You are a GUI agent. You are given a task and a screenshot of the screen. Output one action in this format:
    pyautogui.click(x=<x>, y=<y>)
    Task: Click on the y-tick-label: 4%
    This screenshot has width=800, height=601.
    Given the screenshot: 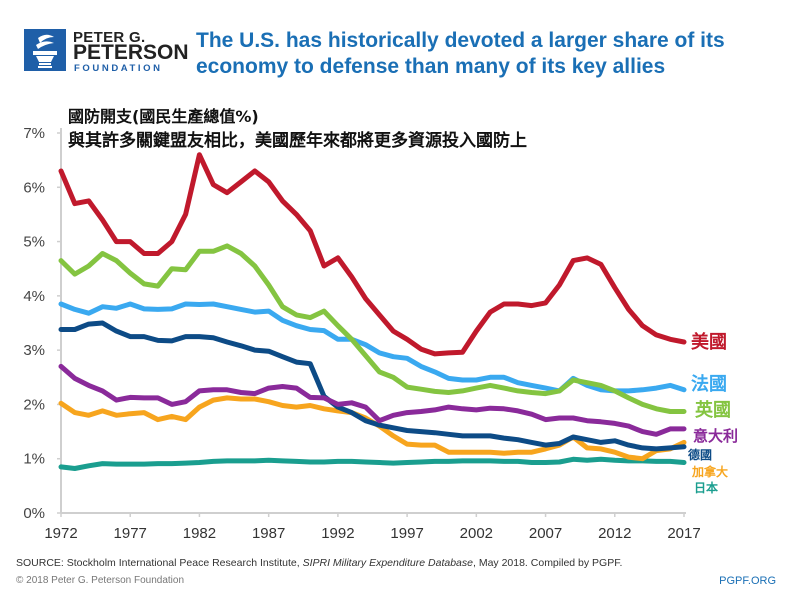 What is the action you would take?
    pyautogui.click(x=34, y=296)
    